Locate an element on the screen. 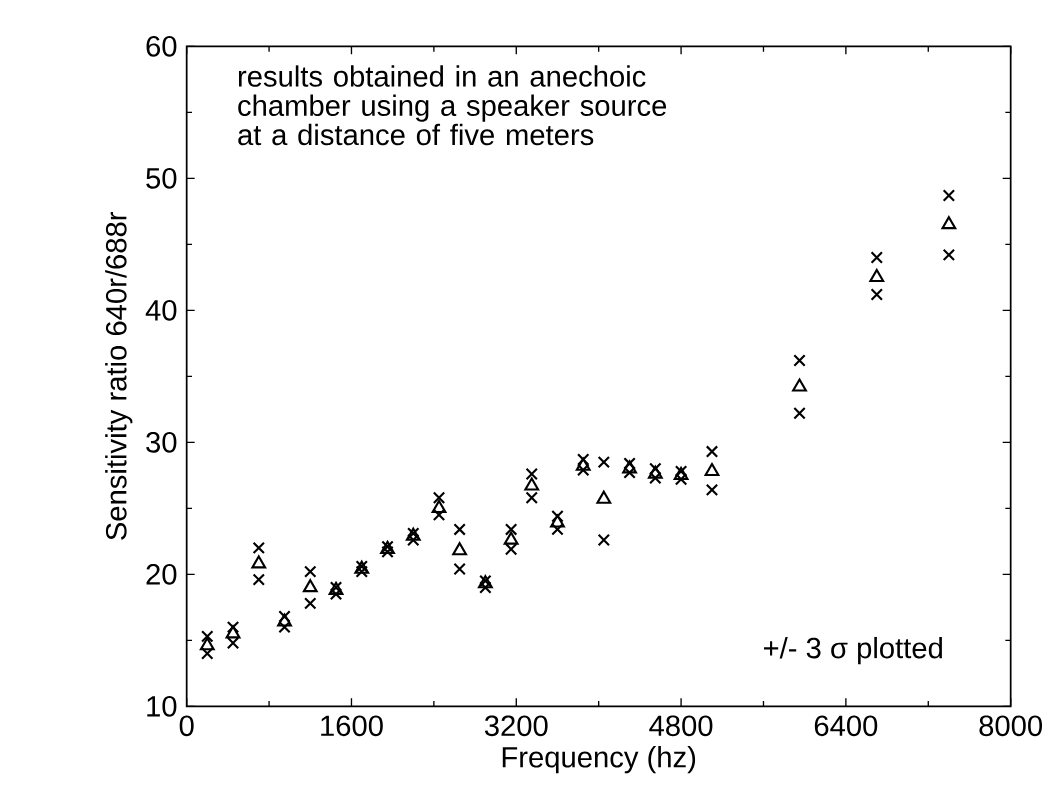 The width and height of the screenshot is (1059, 797). y-axis-title: Sensitivity ratio 640r/688r is located at coordinates (119, 376).